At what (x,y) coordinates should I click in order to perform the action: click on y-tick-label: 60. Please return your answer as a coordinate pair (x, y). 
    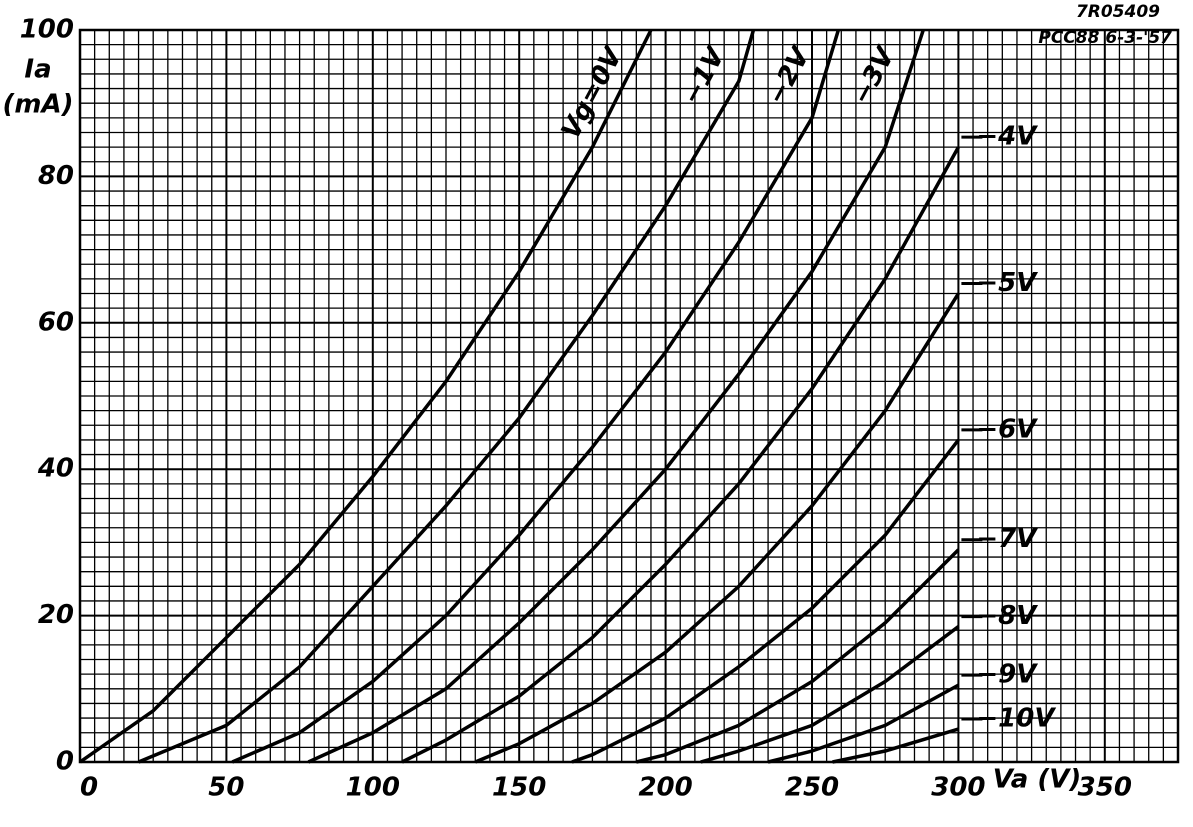
    Looking at the image, I should click on (56, 322).